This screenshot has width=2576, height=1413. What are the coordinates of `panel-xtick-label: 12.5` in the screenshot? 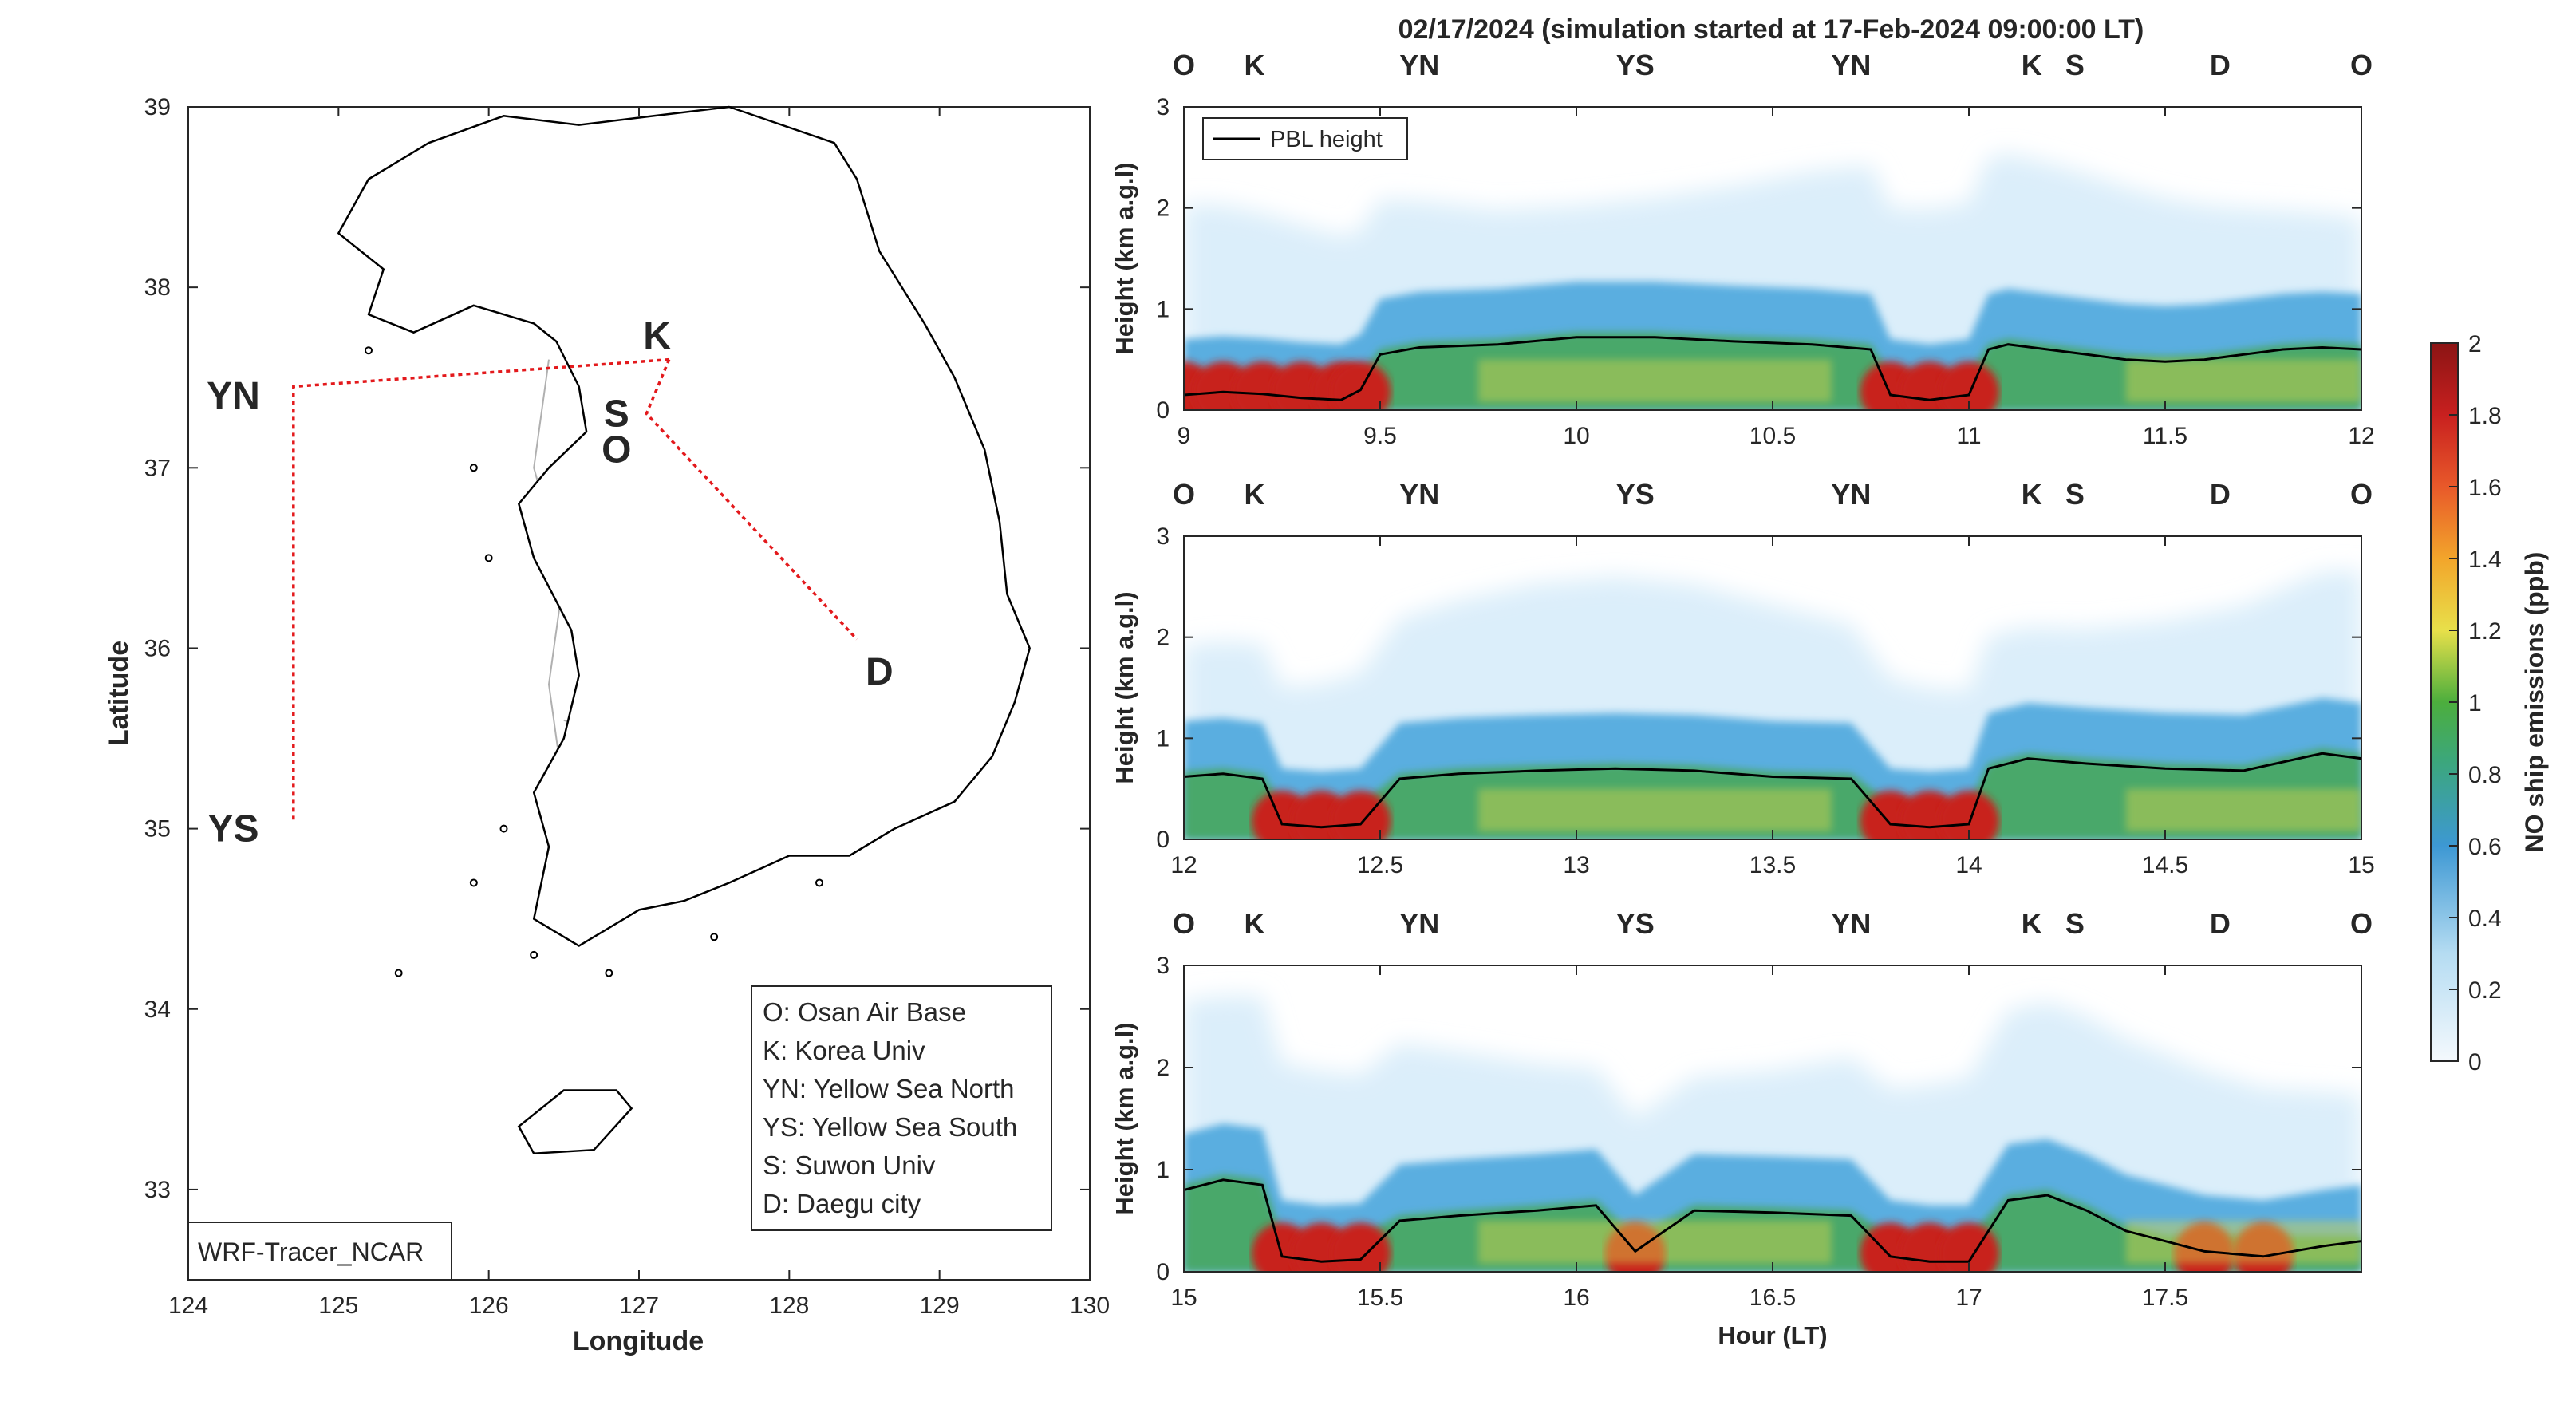 It's located at (1380, 865).